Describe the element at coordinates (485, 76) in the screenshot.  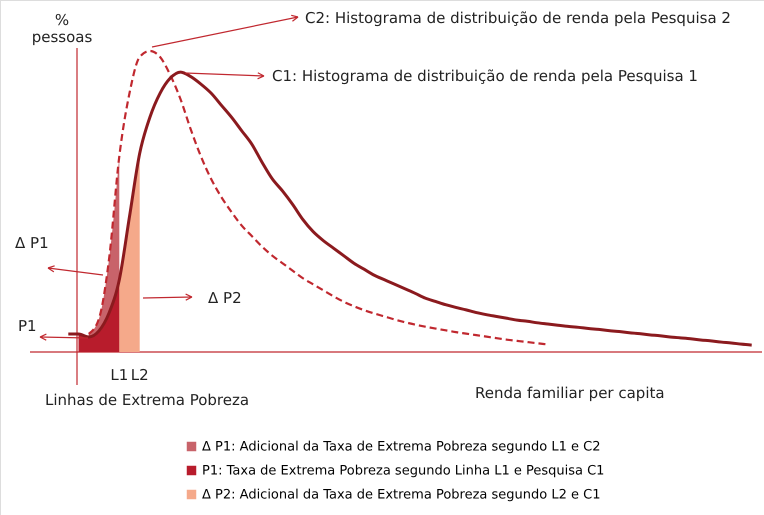
I see `annotation: C1: Histograma de distribuição de renda pela Pesquisa 1` at that location.